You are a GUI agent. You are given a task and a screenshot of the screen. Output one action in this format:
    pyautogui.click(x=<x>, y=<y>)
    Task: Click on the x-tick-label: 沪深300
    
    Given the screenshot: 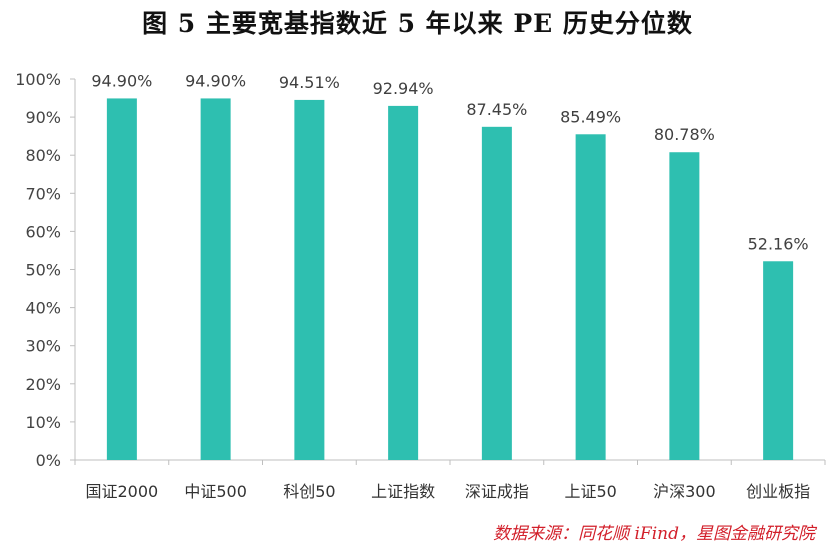 What is the action you would take?
    pyautogui.click(x=684, y=491)
    